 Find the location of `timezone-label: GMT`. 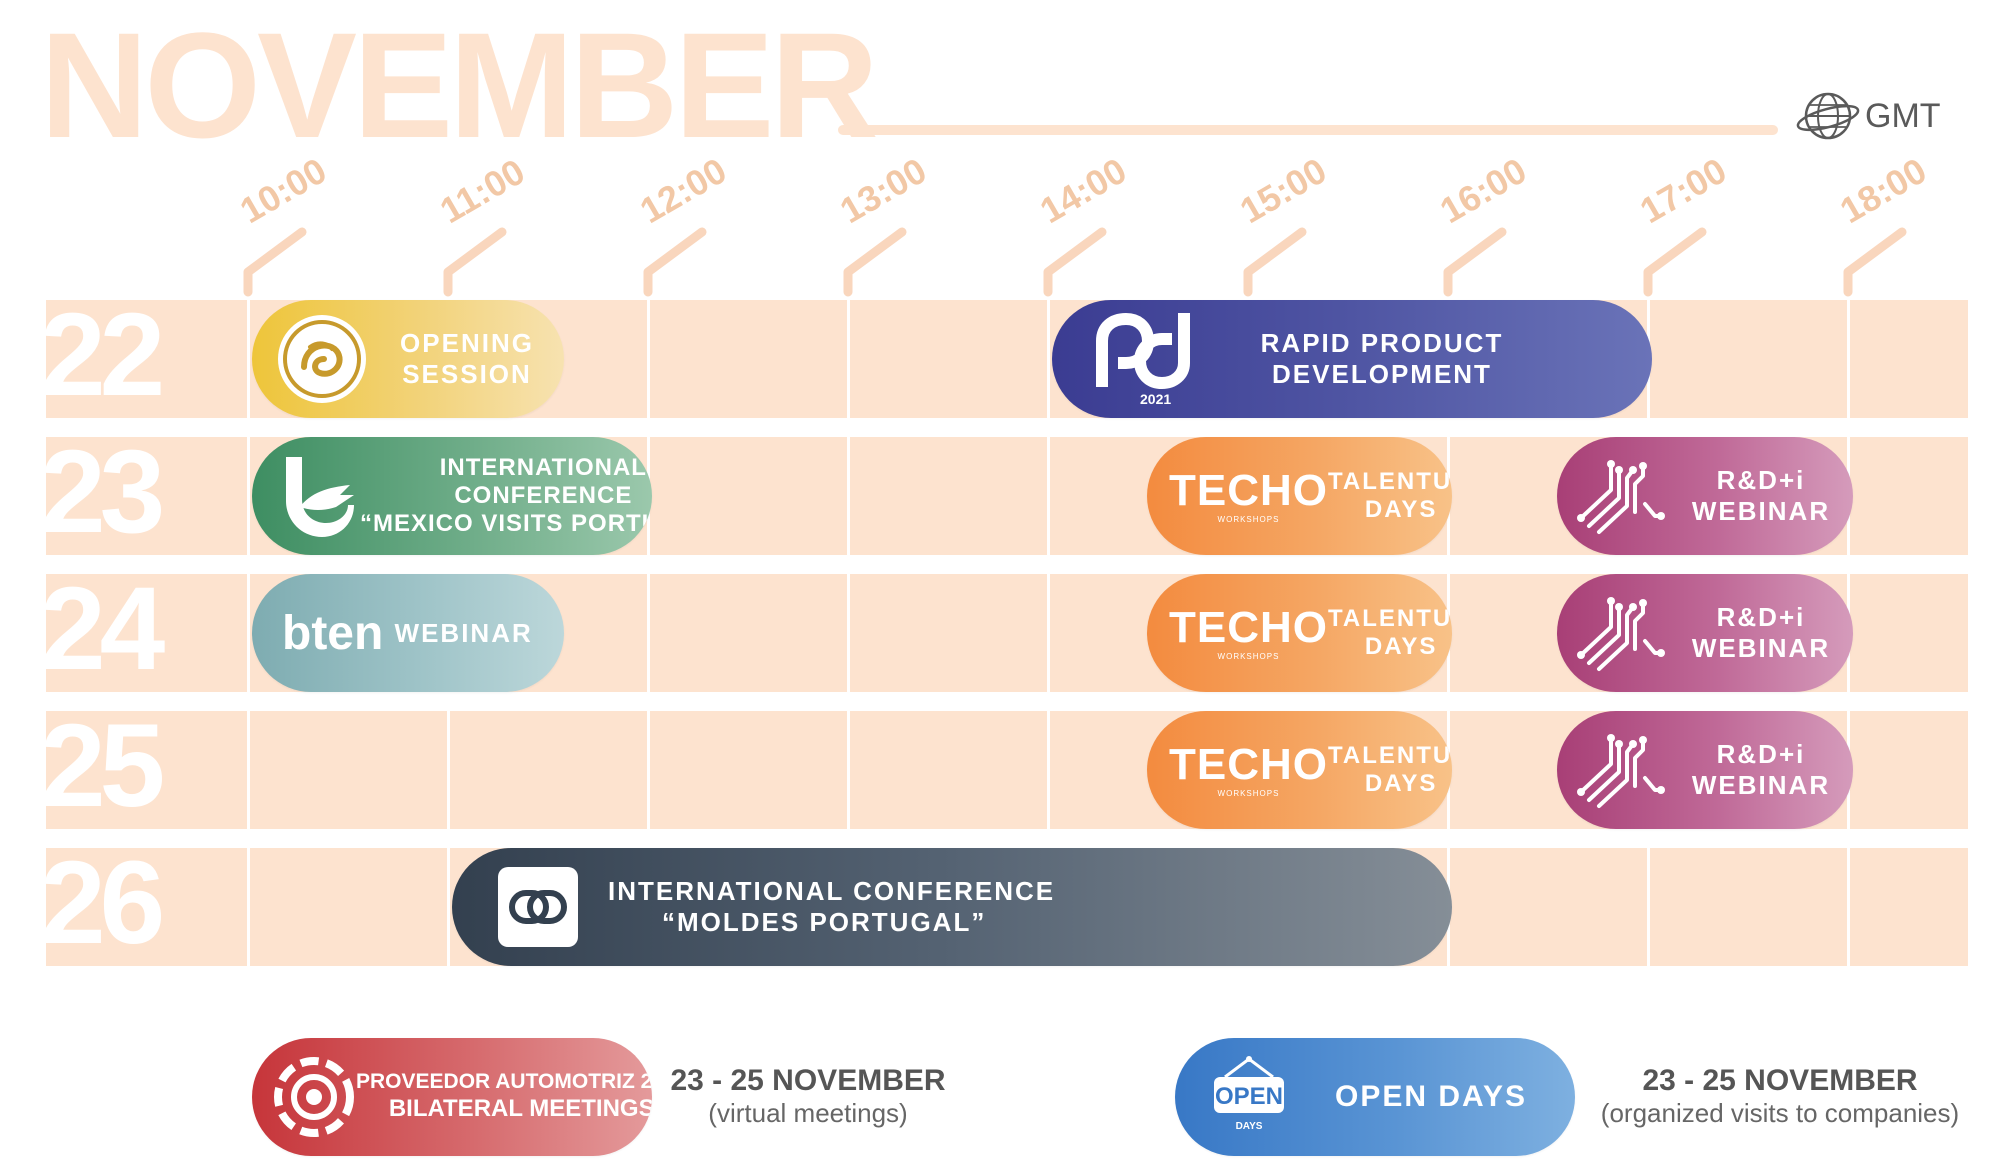

timezone-label: GMT is located at coordinates (1903, 115).